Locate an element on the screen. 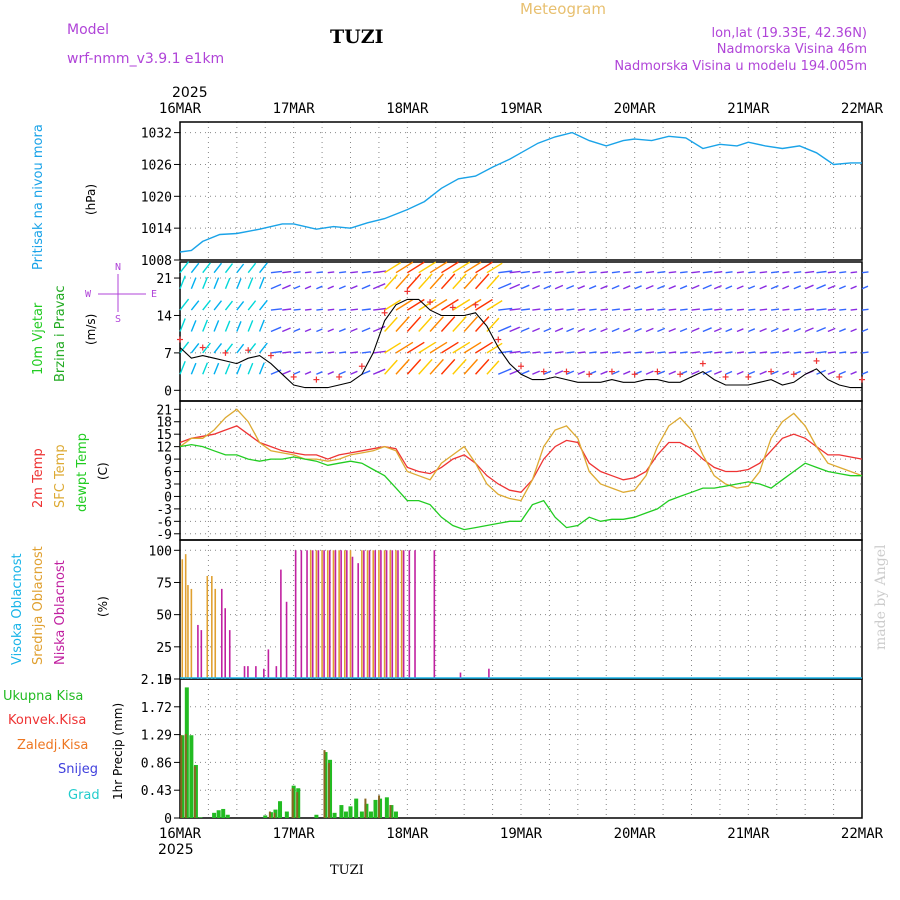  x-tick-label-top: 20MAR is located at coordinates (635, 109).